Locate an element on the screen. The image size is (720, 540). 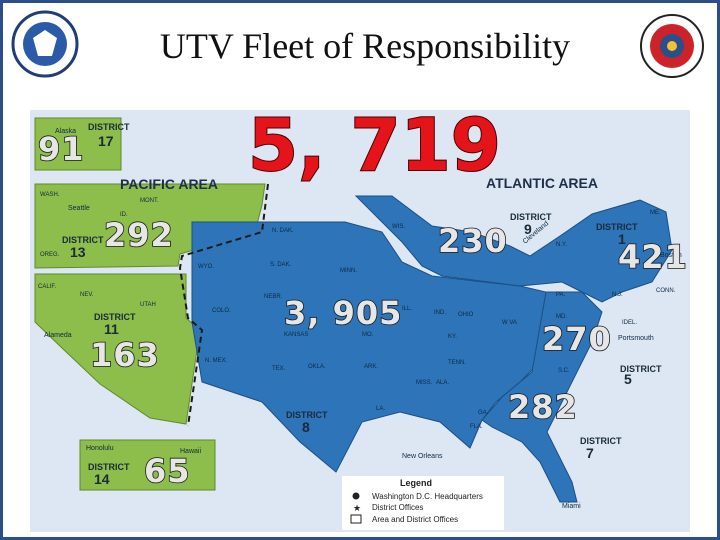
count-label: 65 is located at coordinates (167, 471).